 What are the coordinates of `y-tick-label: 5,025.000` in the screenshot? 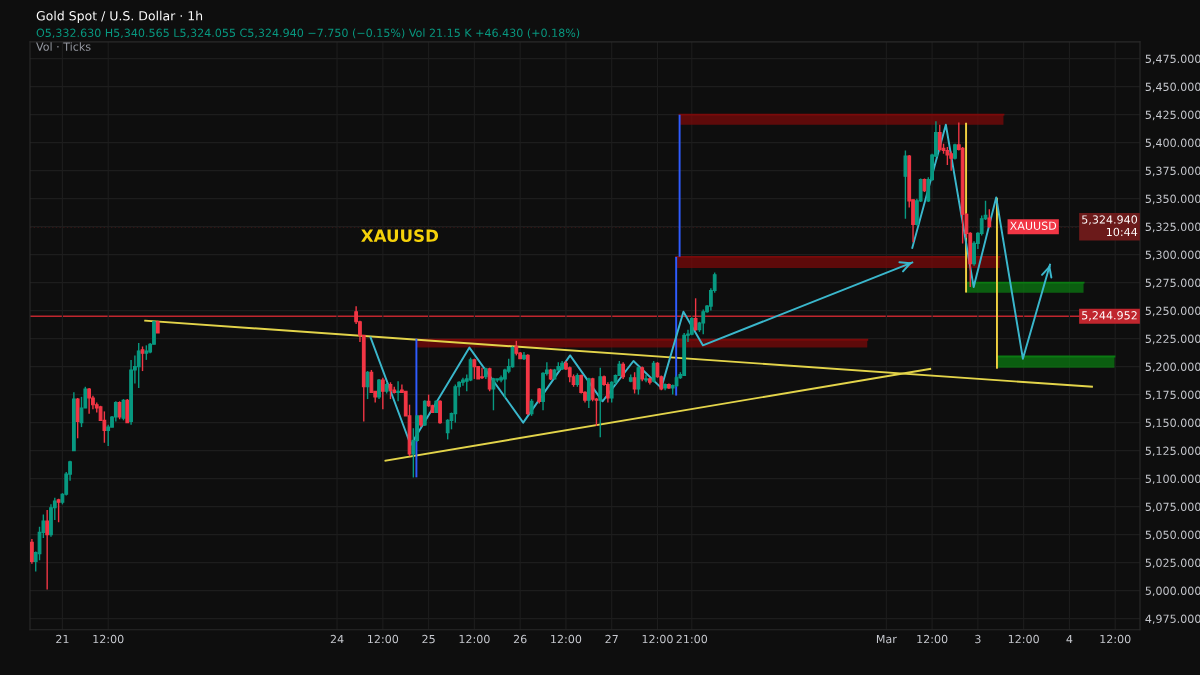 It's located at (1172, 563).